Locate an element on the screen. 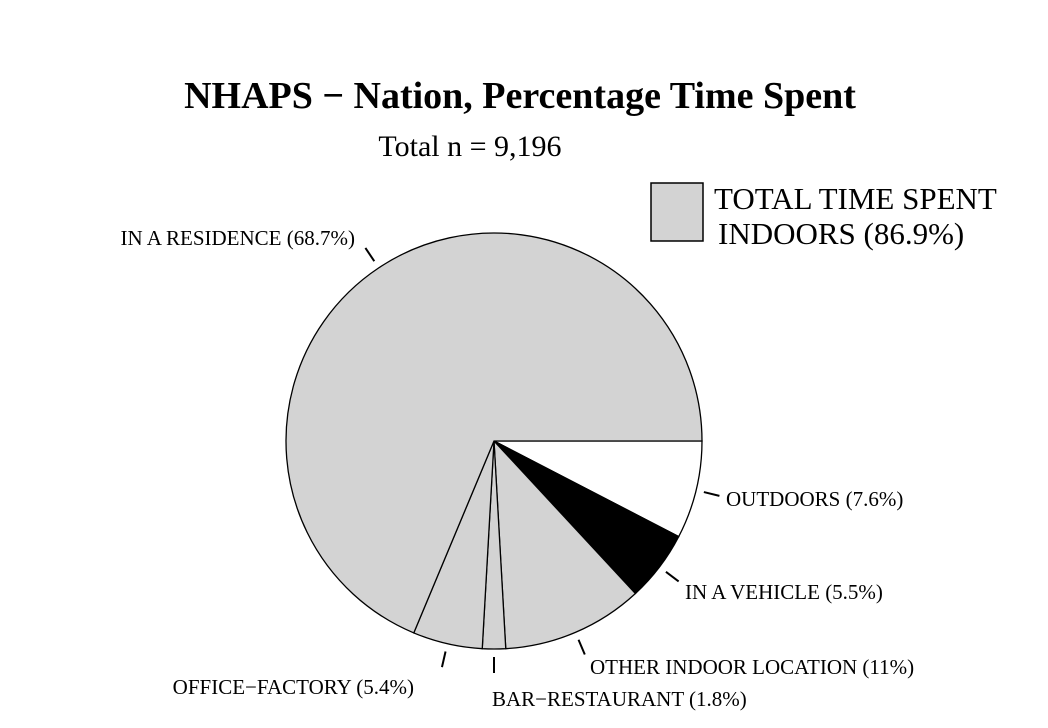 This screenshot has height=728, width=1048. chart-title: NHAPS − Nation, Percentage Time Spent is located at coordinates (520, 96).